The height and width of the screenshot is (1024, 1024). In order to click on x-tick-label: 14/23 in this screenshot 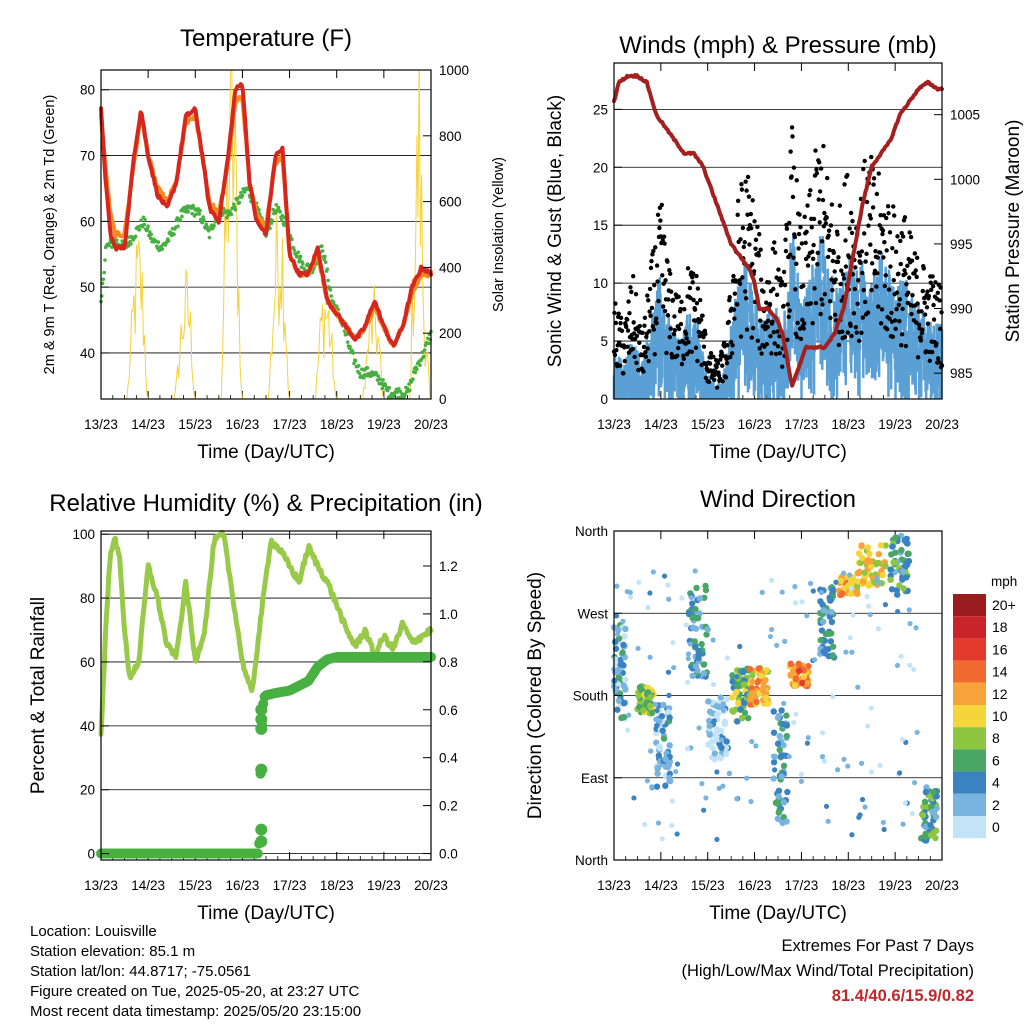, I will do `click(661, 424)`.